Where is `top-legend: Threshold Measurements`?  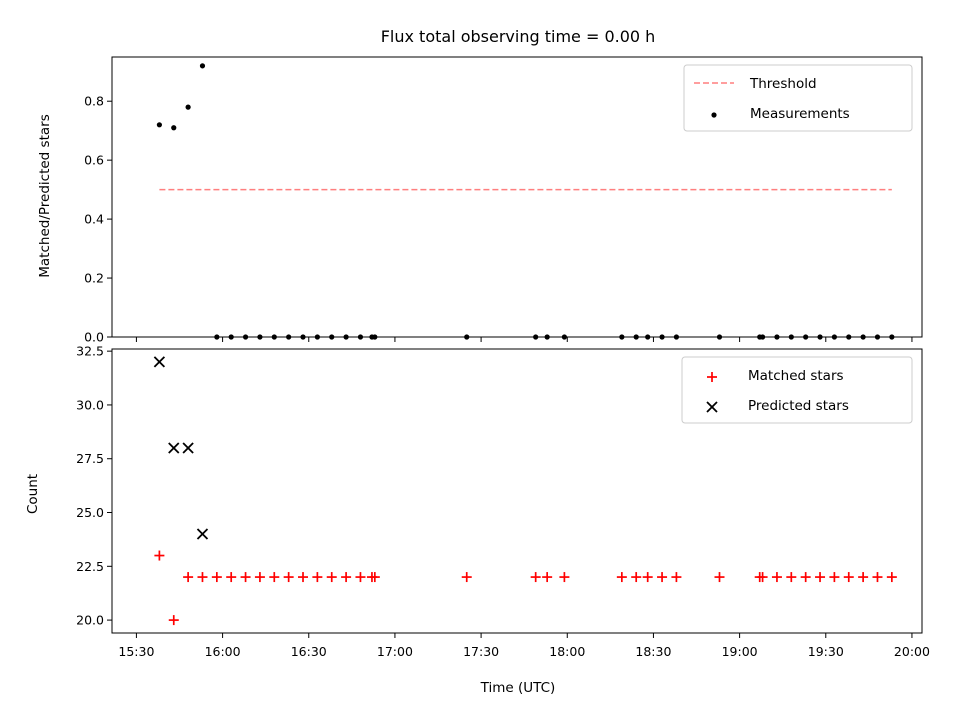
top-legend: Threshold Measurements is located at coordinates (798, 98).